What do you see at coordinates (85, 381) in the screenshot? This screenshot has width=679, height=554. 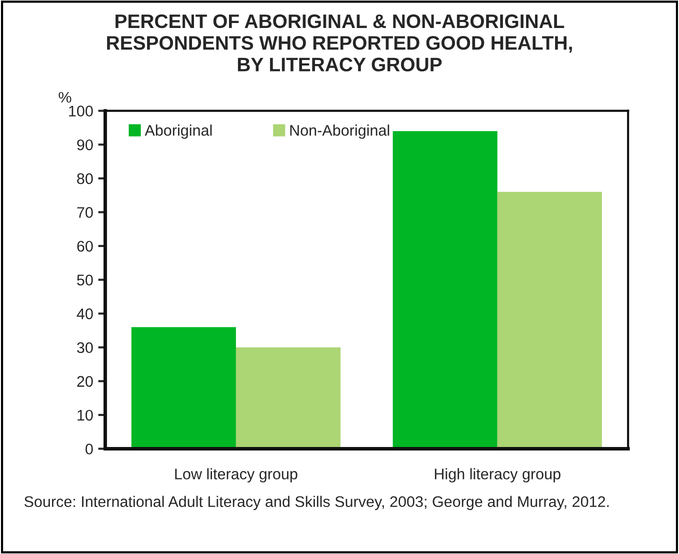 I see `y-tick-label: 20` at bounding box center [85, 381].